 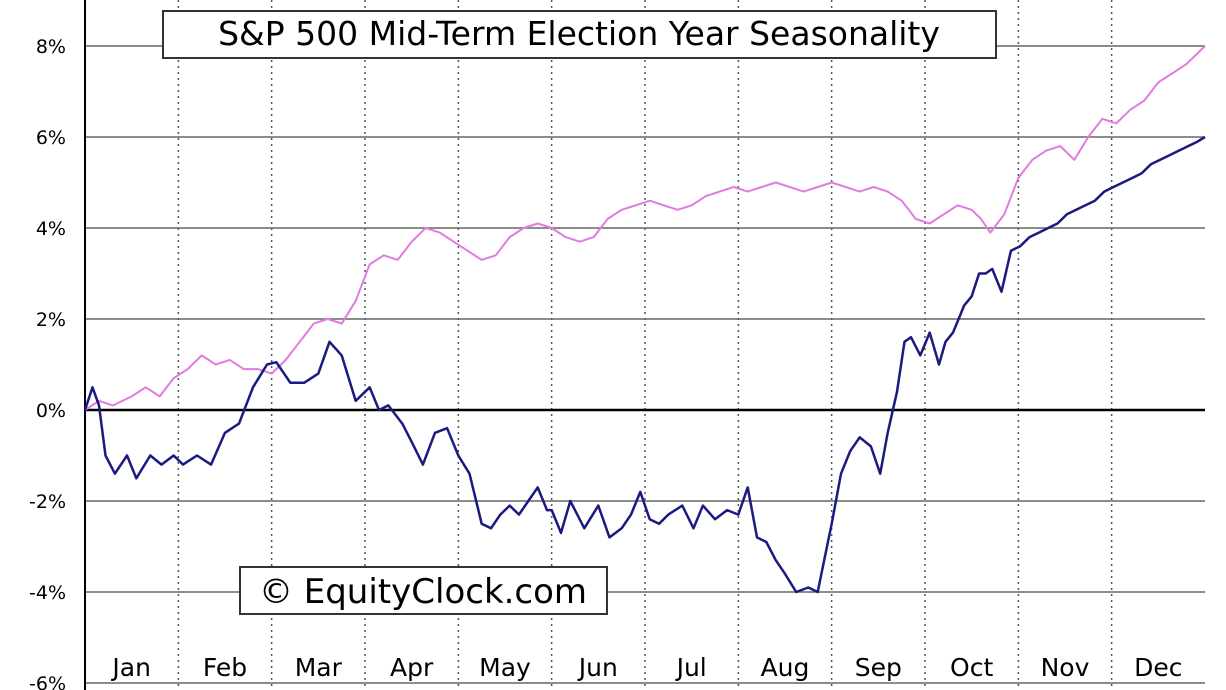 What do you see at coordinates (47, 502) in the screenshot?
I see `y-tick-label: -2%` at bounding box center [47, 502].